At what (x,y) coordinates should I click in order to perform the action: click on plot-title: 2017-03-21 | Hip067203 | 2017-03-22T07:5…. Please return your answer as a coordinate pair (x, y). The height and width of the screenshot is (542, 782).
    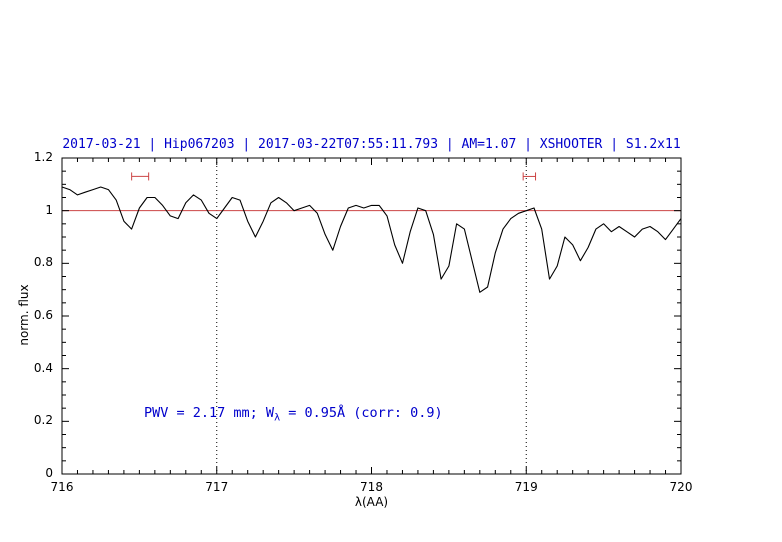
    Looking at the image, I should click on (371, 144).